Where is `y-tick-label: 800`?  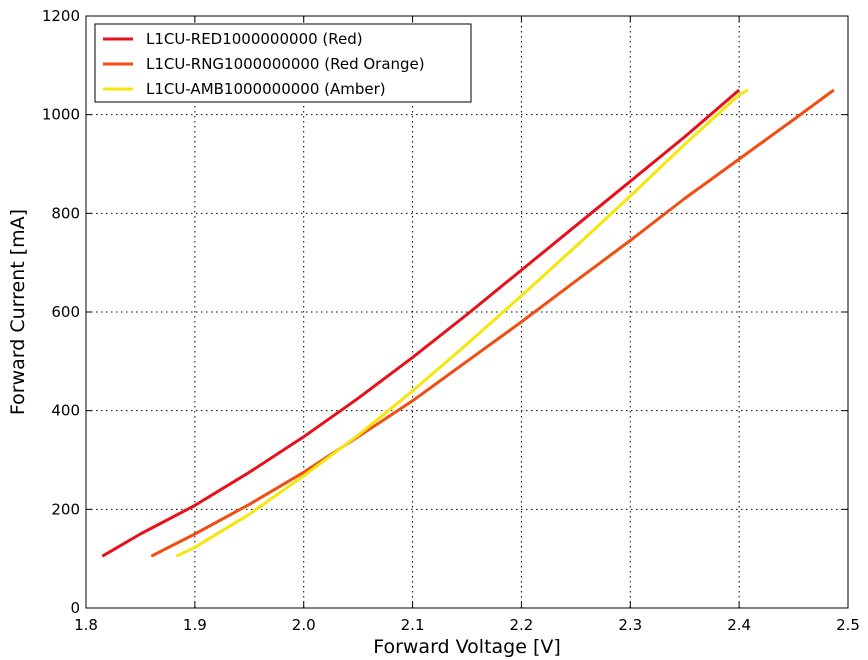 y-tick-label: 800 is located at coordinates (65, 213).